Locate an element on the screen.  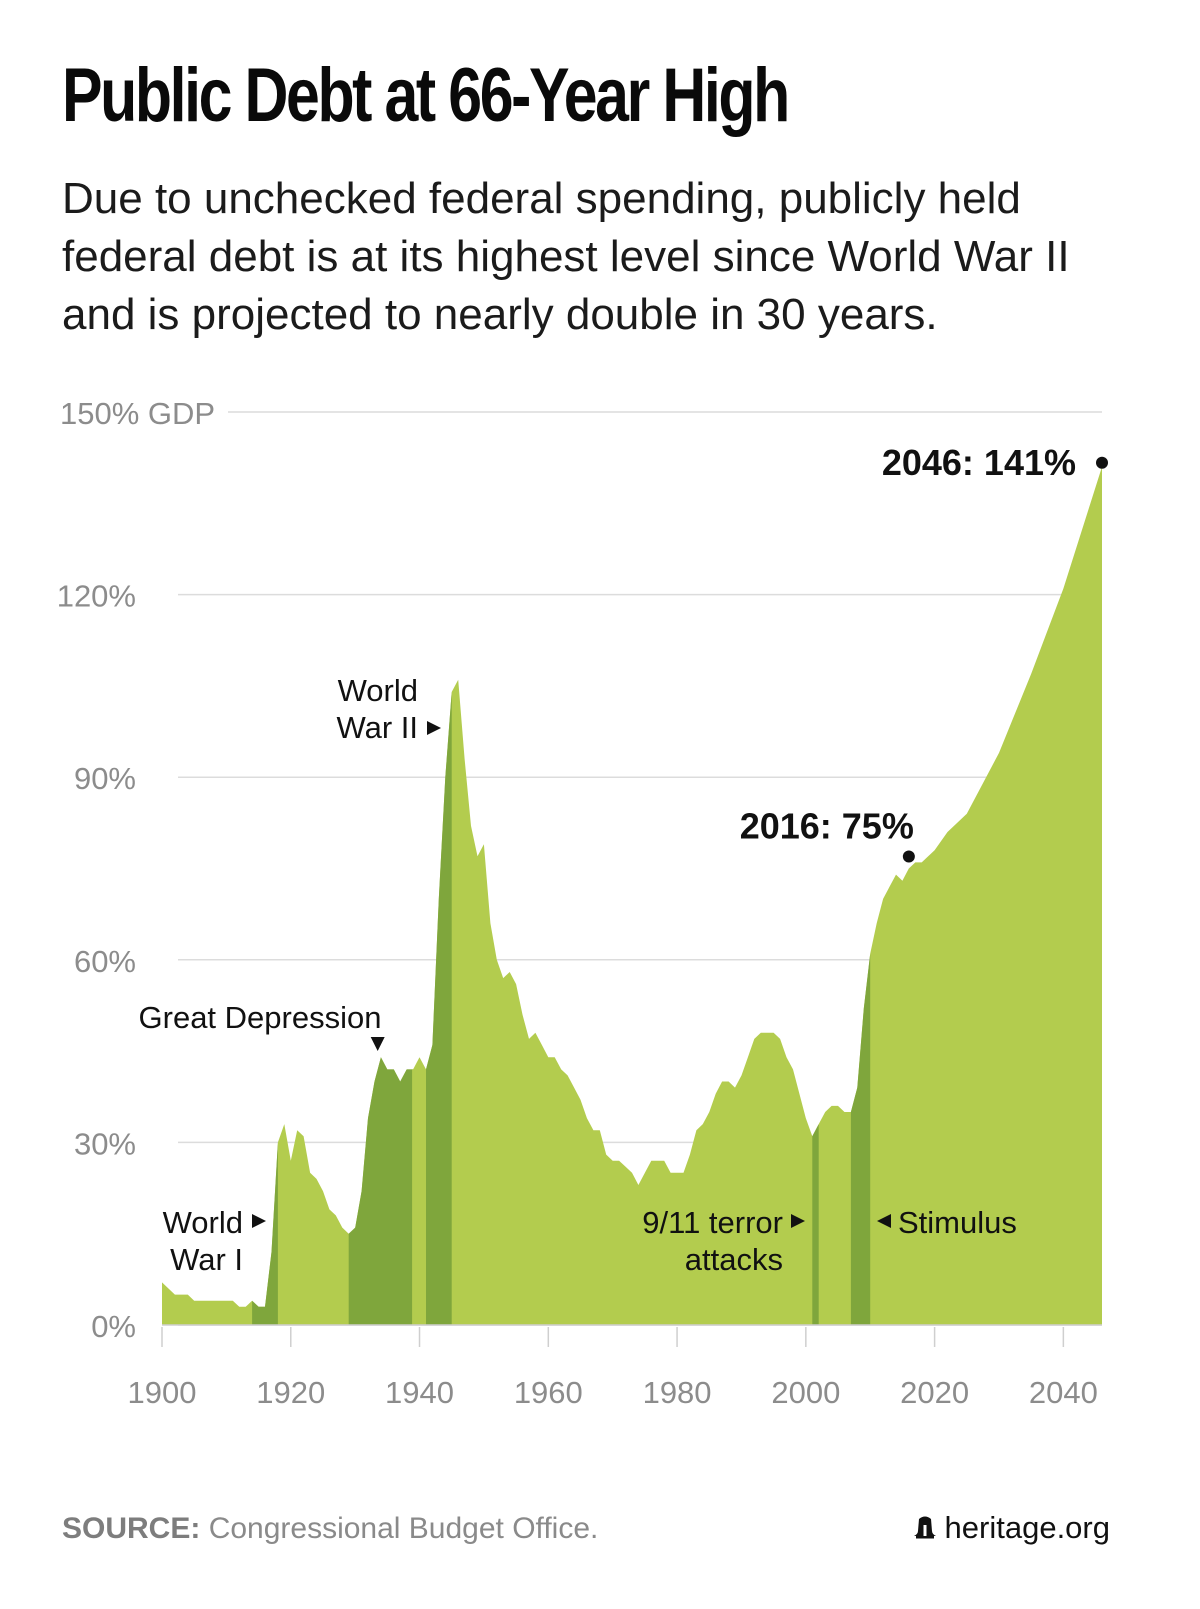
source-note: SOURCE: Congressional Budget Office. is located at coordinates (330, 1529).